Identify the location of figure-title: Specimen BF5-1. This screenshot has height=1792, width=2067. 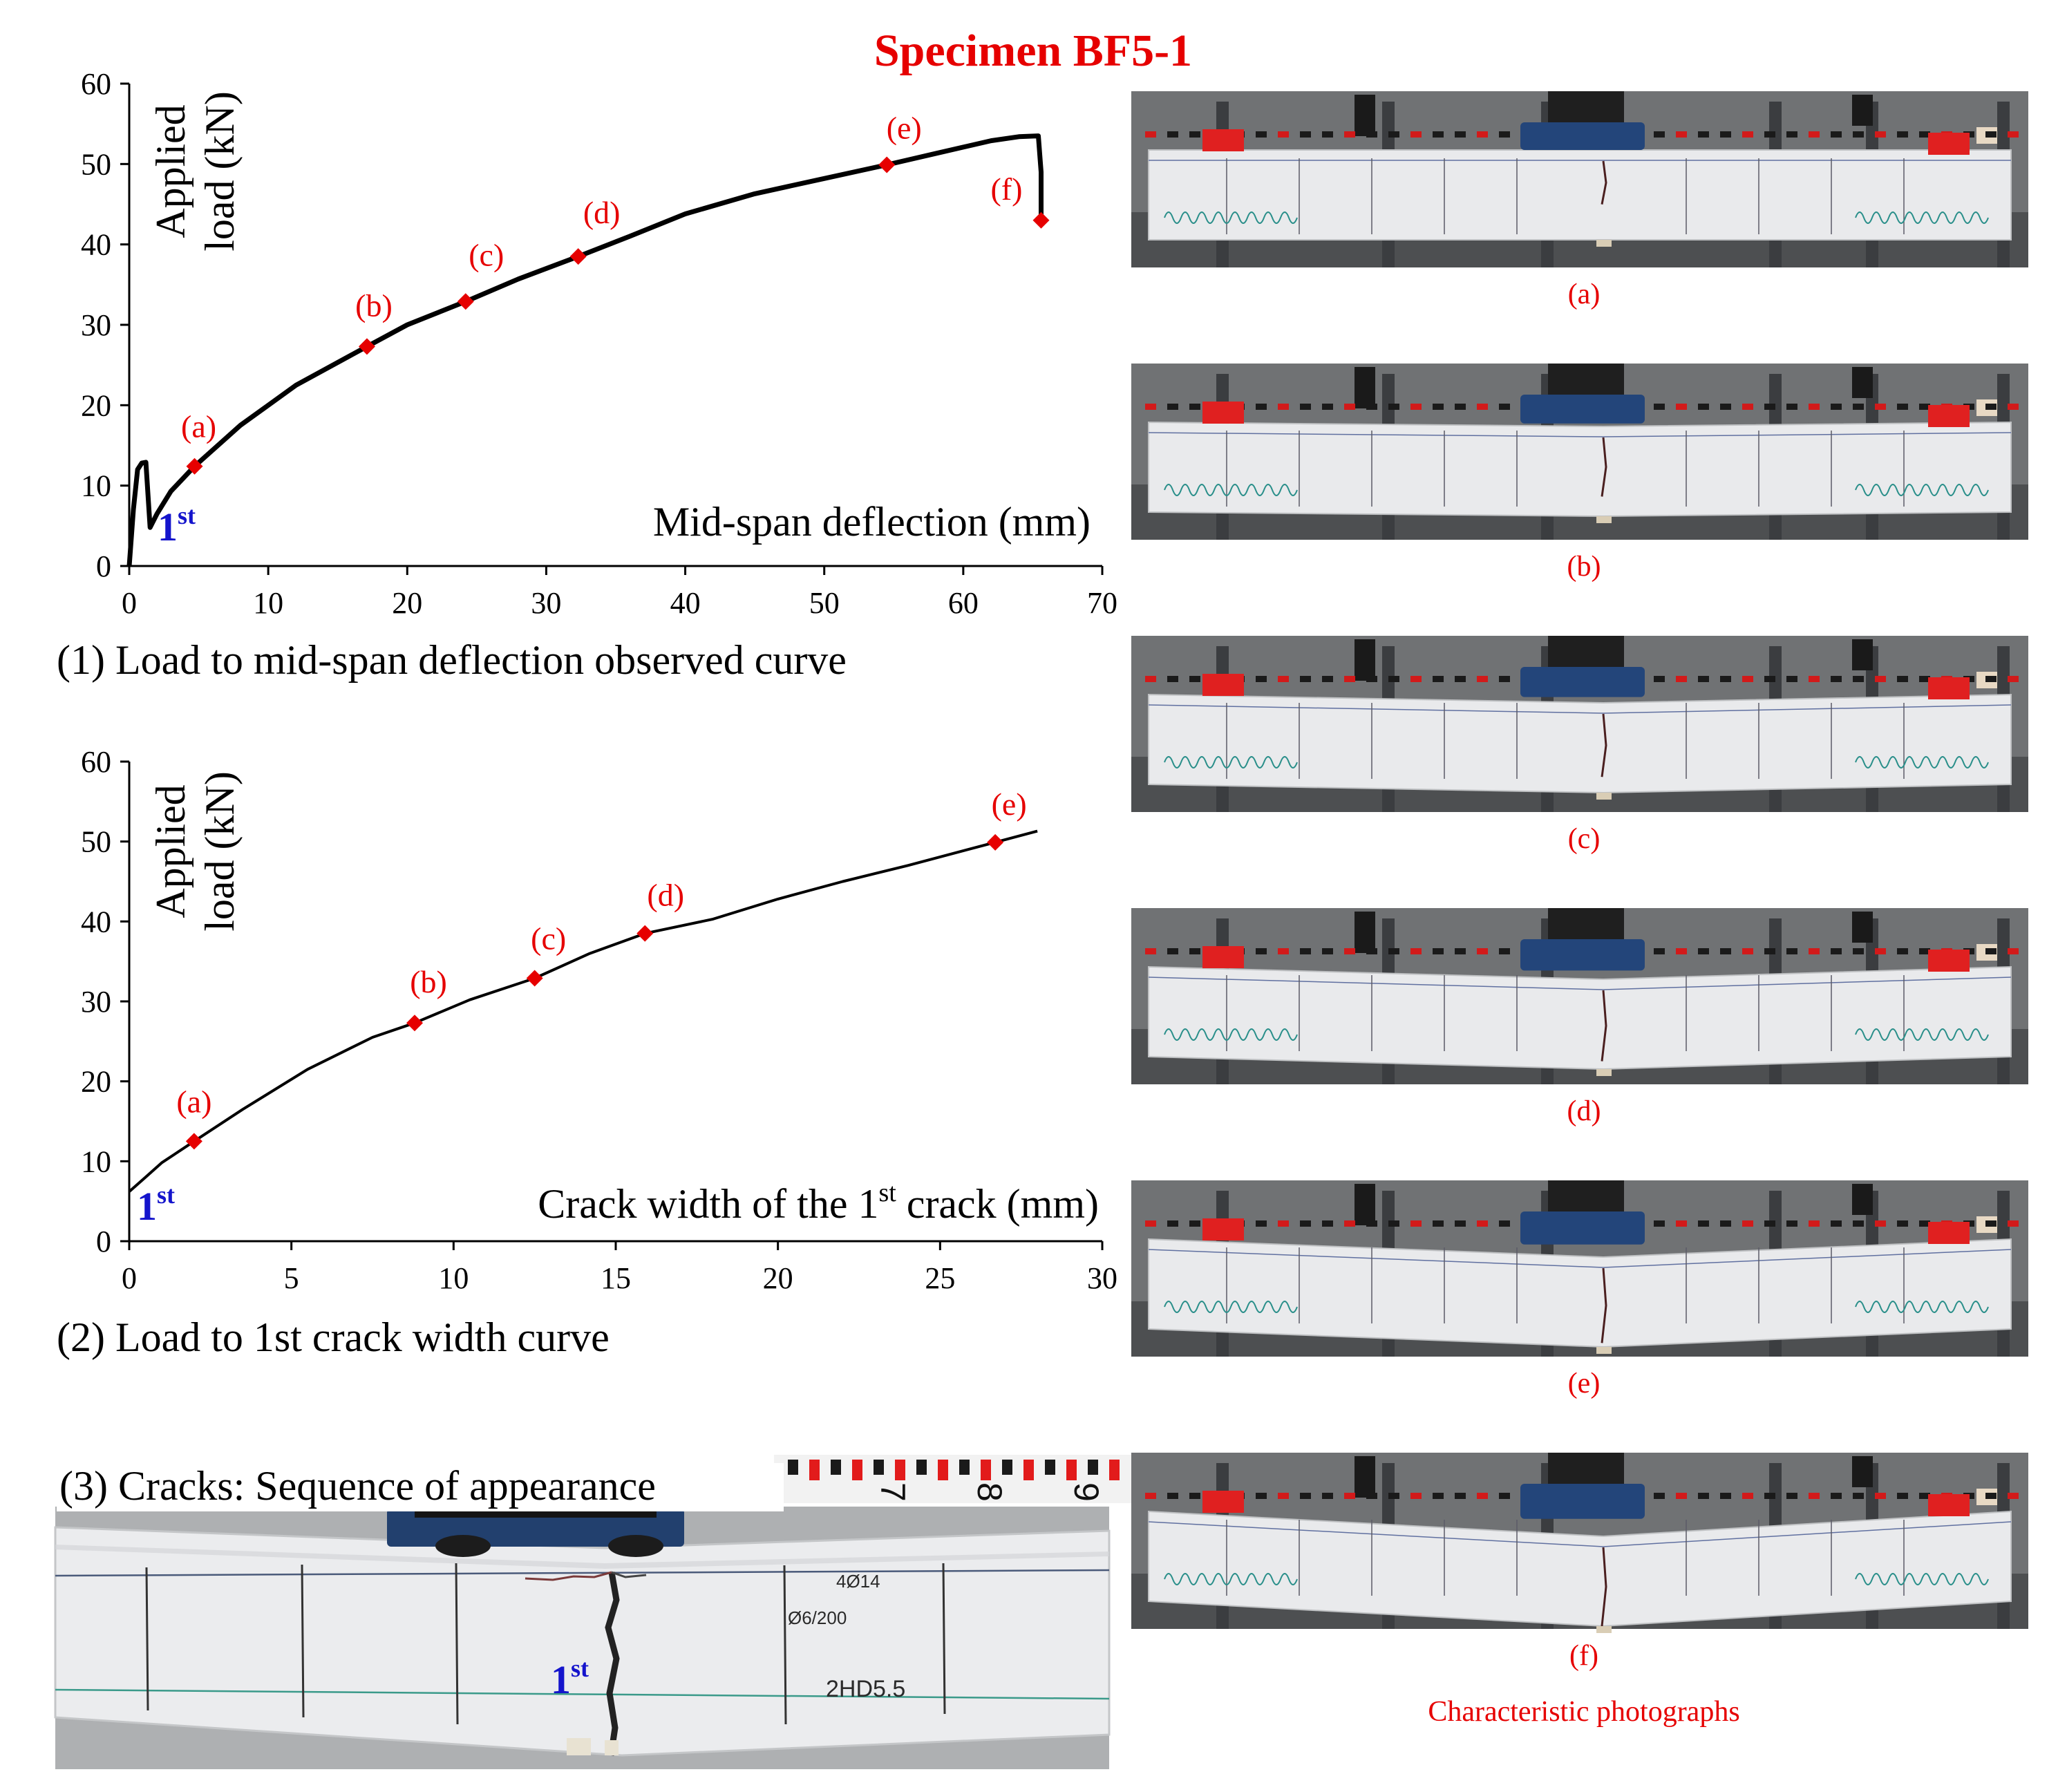
(1033, 51).